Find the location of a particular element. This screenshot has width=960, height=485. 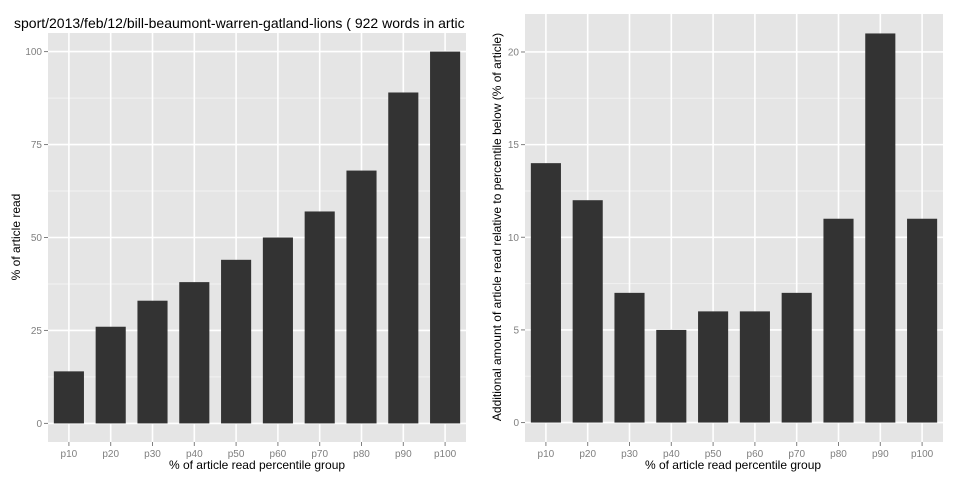

y-tick-label: 50 is located at coordinates (37, 238).